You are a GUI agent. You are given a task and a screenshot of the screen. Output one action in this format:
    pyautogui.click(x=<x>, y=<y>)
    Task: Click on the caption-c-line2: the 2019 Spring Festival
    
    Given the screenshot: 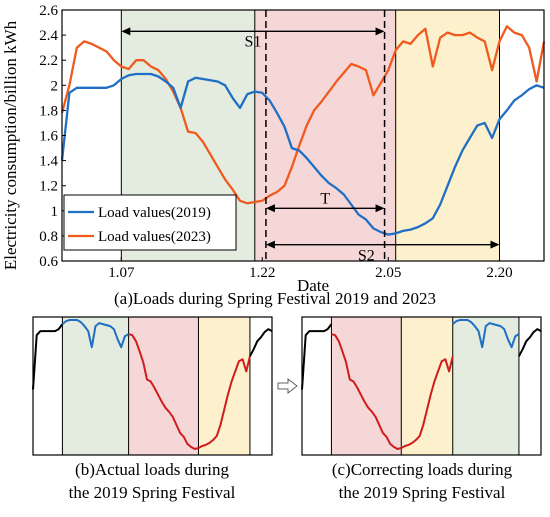 What is the action you would take?
    pyautogui.click(x=422, y=492)
    